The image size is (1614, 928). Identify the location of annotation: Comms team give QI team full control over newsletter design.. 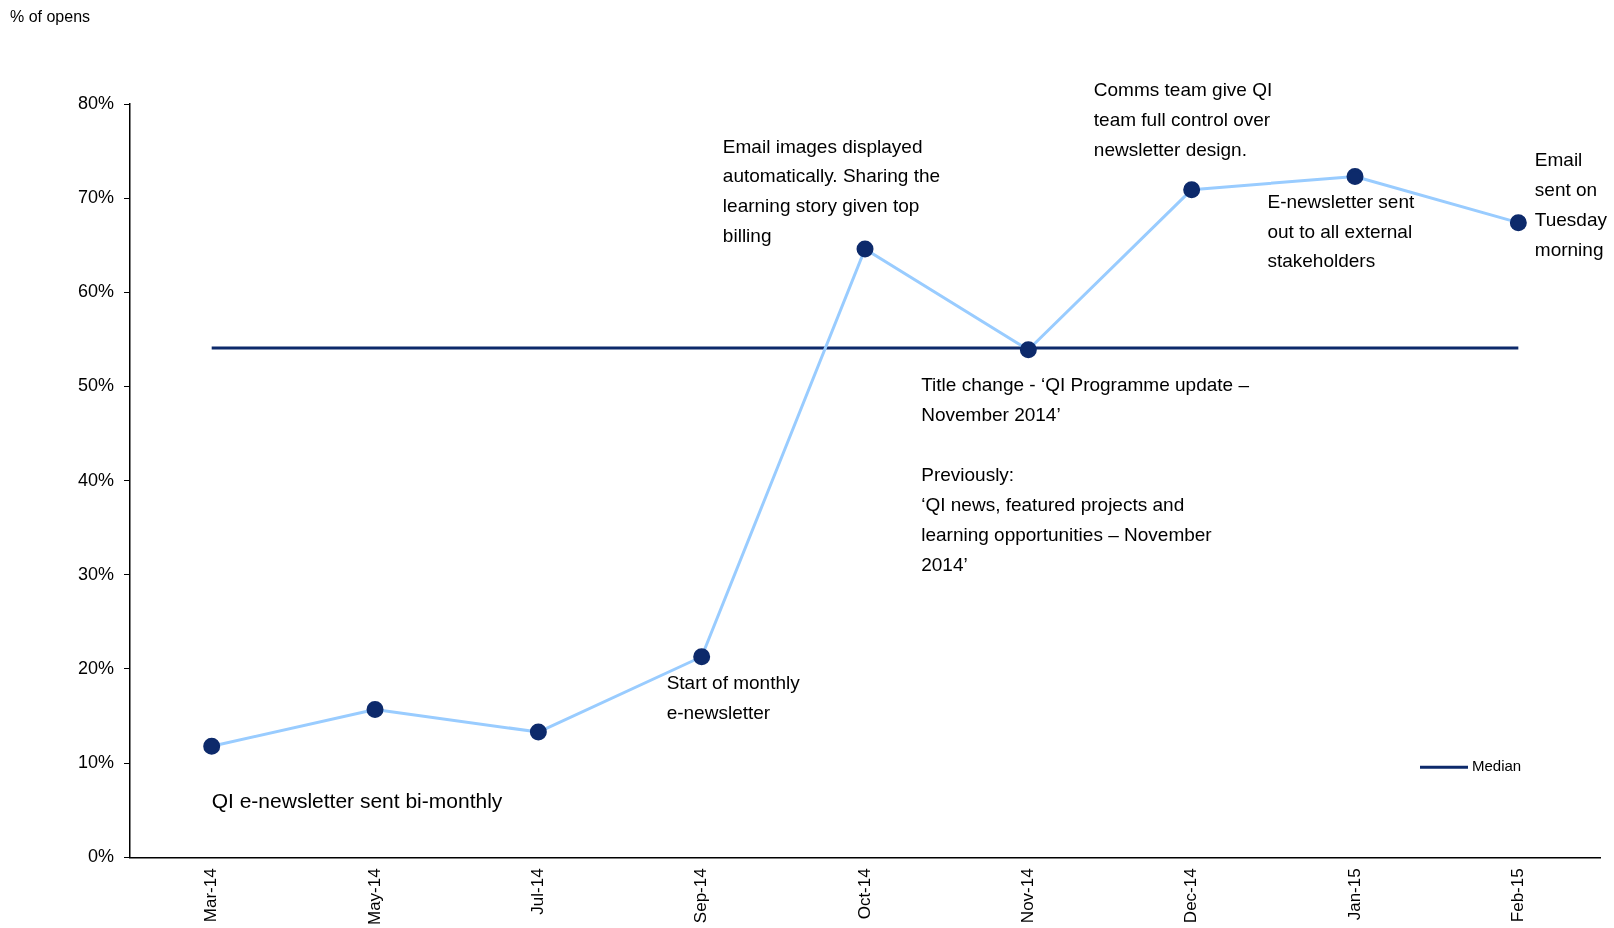
(1183, 120).